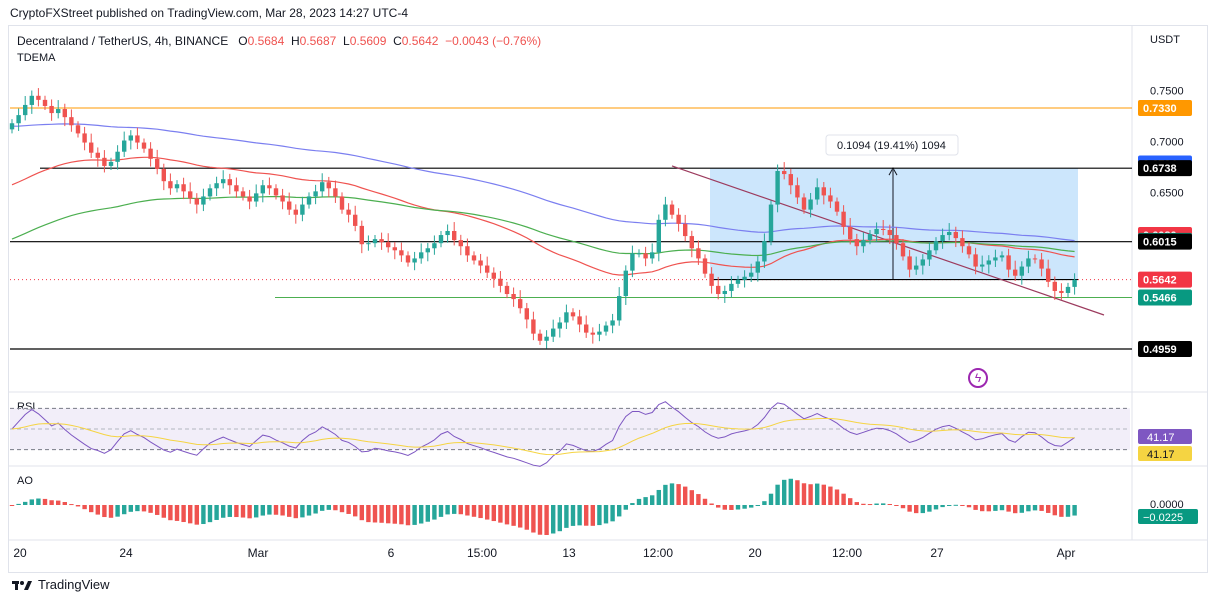 This screenshot has width=1214, height=603. Describe the element at coordinates (755, 553) in the screenshot. I see `x-tick-label: 20` at that location.